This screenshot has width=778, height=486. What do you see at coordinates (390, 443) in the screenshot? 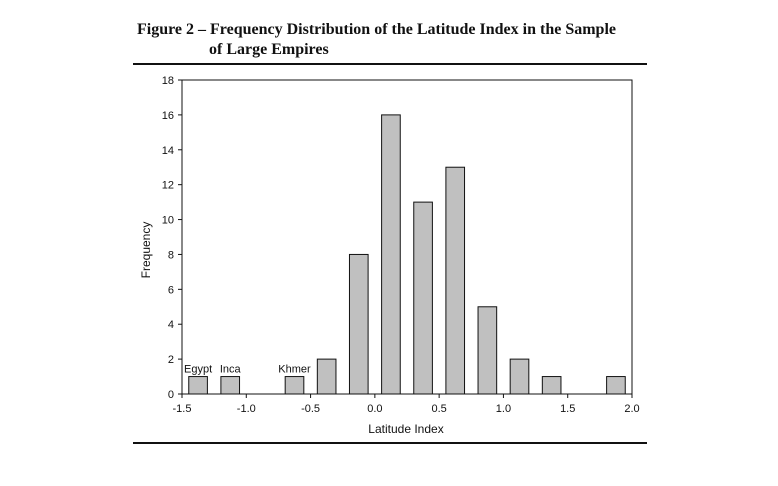
I see `bottom-rule` at bounding box center [390, 443].